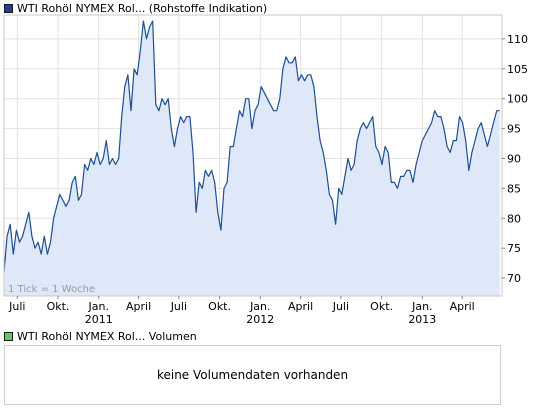 Image resolution: width=545 pixels, height=413 pixels. What do you see at coordinates (8, 8) in the screenshot?
I see `price-series-swatch-icon` at bounding box center [8, 8].